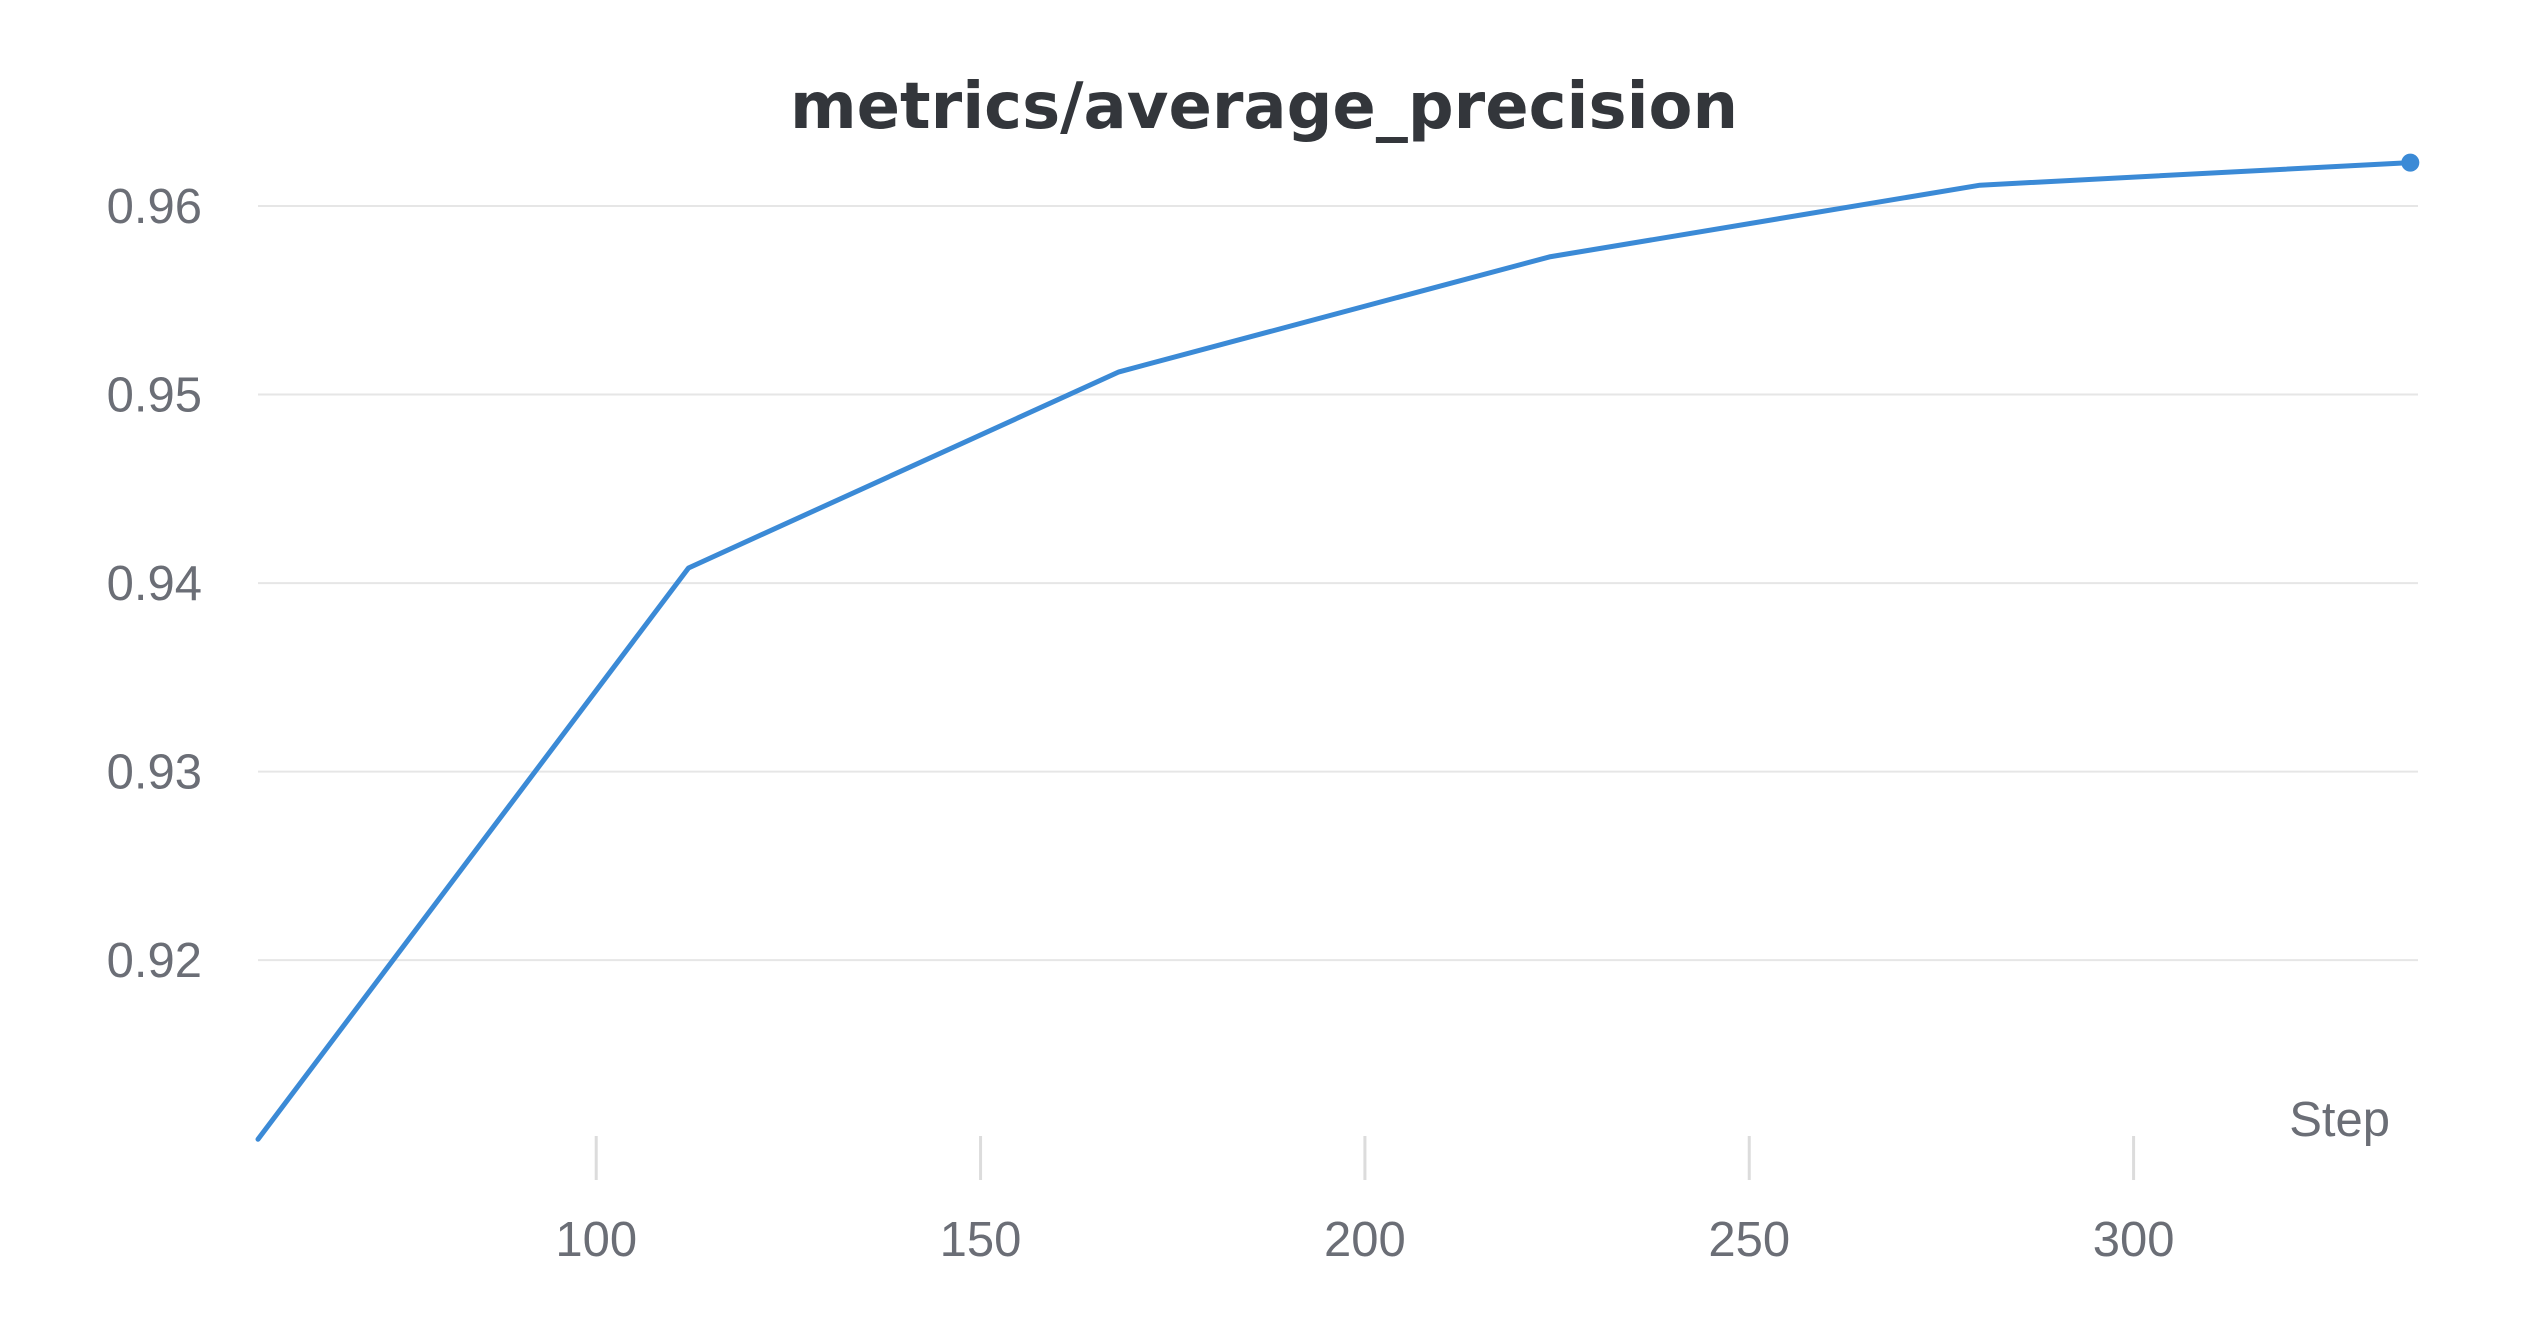 Image resolution: width=2528 pixels, height=1328 pixels. What do you see at coordinates (154, 773) in the screenshot?
I see `y-tick-label: 0.93` at bounding box center [154, 773].